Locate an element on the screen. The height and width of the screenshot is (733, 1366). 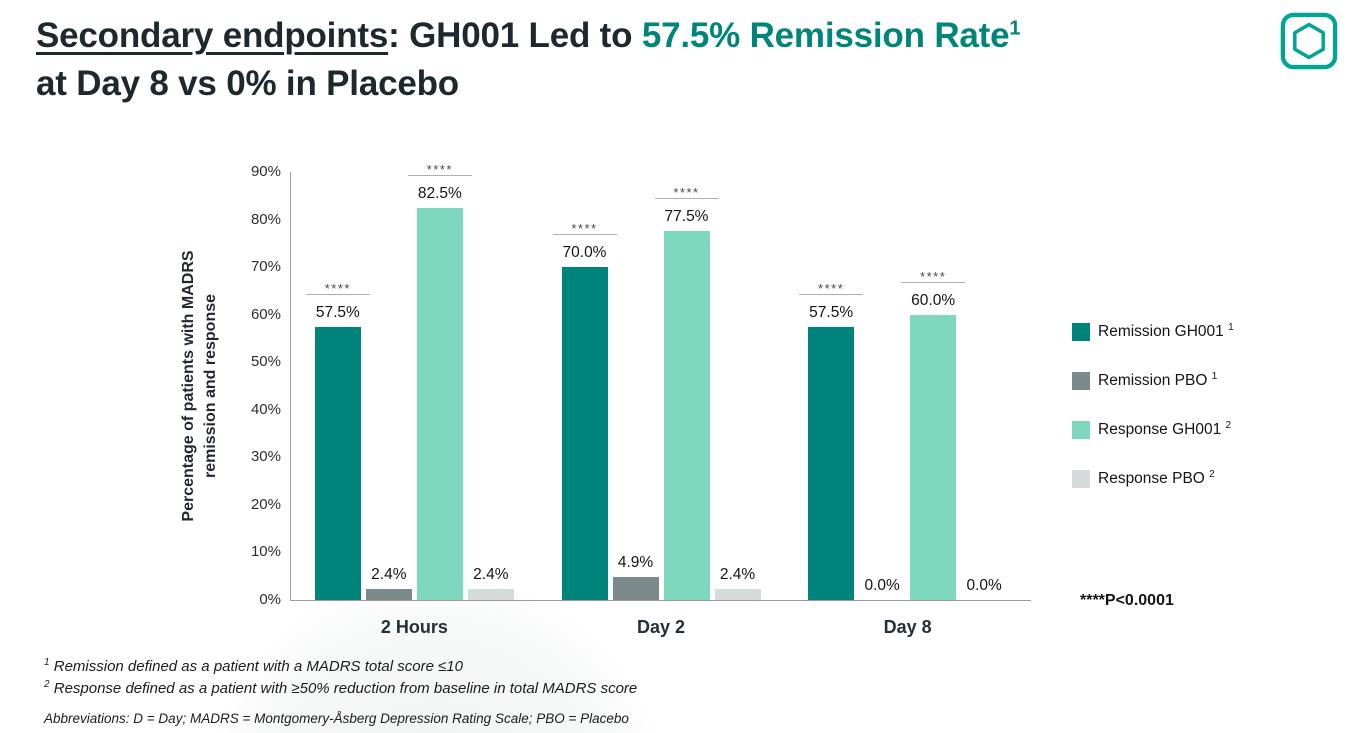
y-tick-label: 70% is located at coordinates (265, 267).